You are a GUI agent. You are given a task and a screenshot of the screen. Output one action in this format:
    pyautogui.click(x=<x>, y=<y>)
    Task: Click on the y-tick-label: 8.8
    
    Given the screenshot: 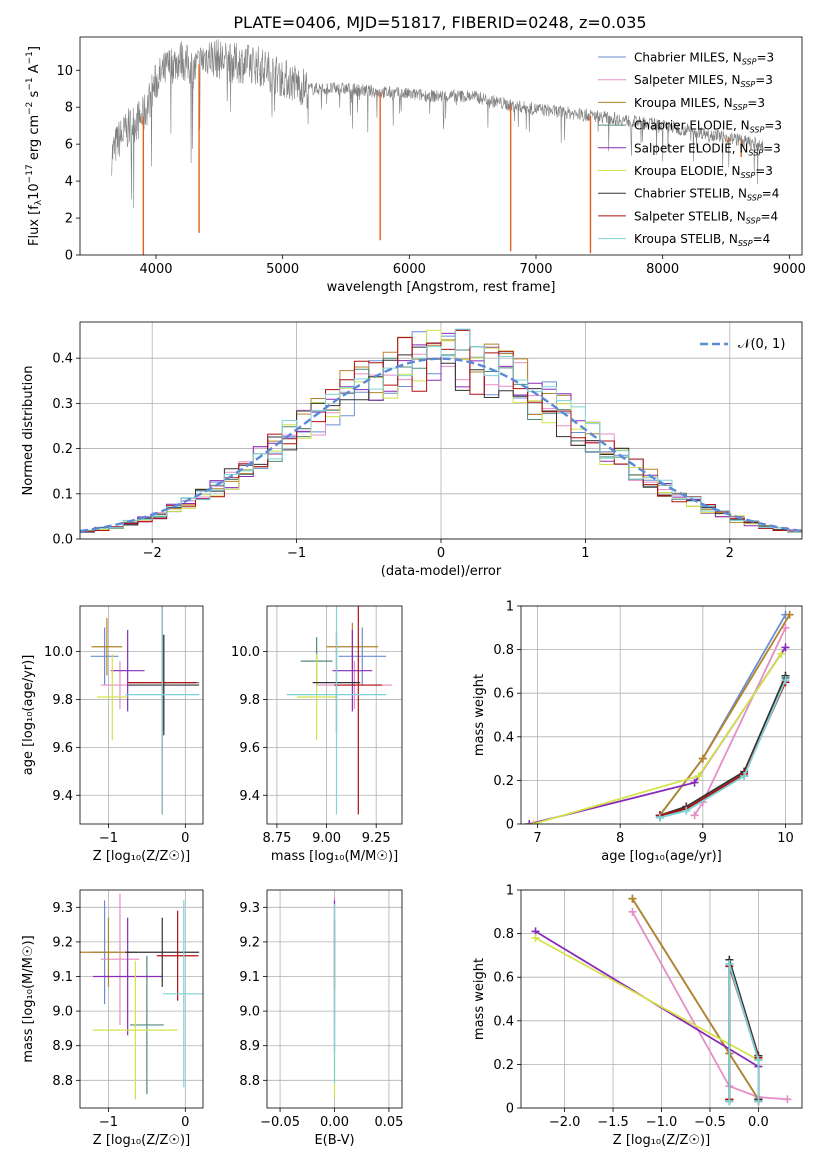 What is the action you would take?
    pyautogui.click(x=249, y=1081)
    